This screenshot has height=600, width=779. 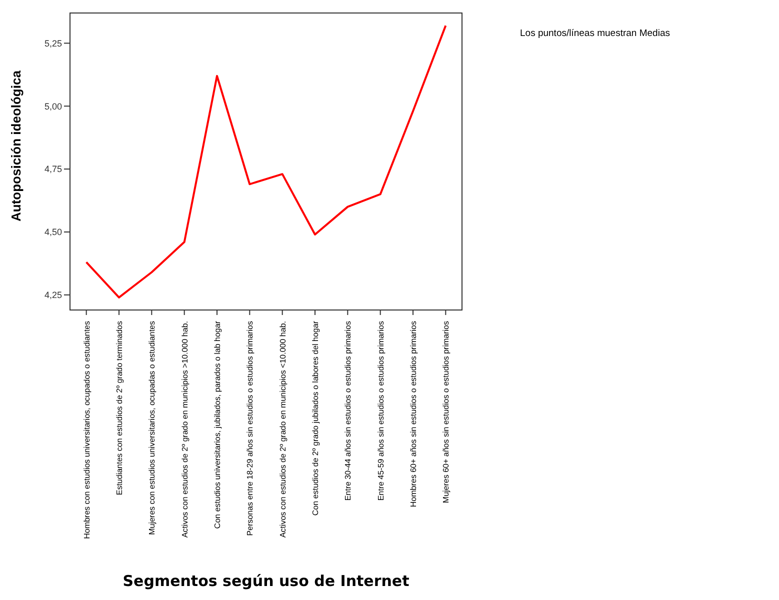 I want to click on x-tick-label: Con estudios universitarios, jubilados, parados o lab hogar, so click(x=217, y=424).